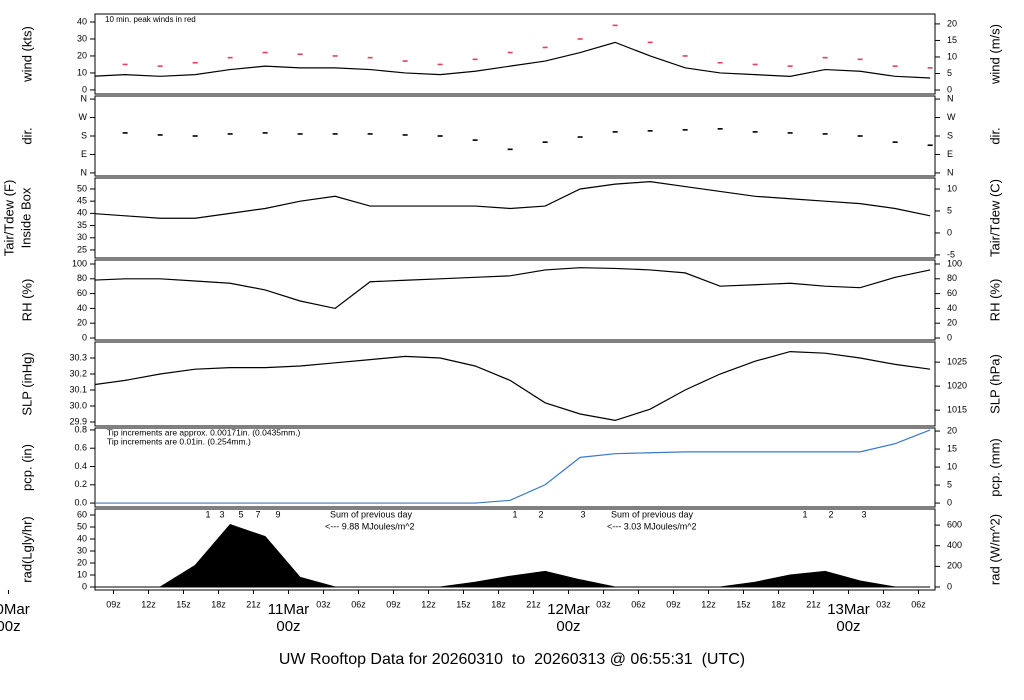 The height and width of the screenshot is (700, 1024). What do you see at coordinates (951, 117) in the screenshot?
I see `y2-tick-label: W` at bounding box center [951, 117].